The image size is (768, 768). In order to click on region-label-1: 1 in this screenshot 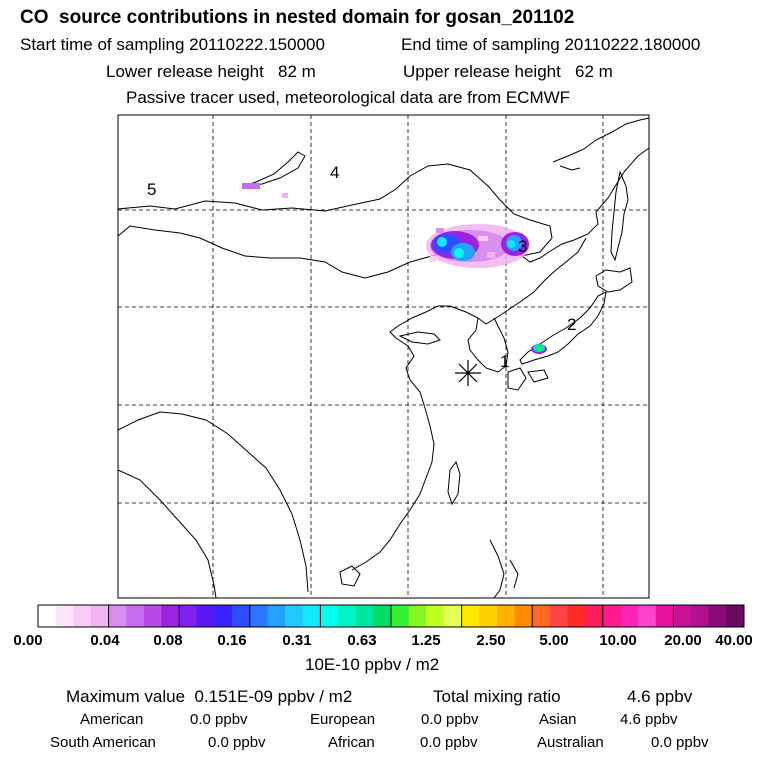, I will do `click(504, 361)`.